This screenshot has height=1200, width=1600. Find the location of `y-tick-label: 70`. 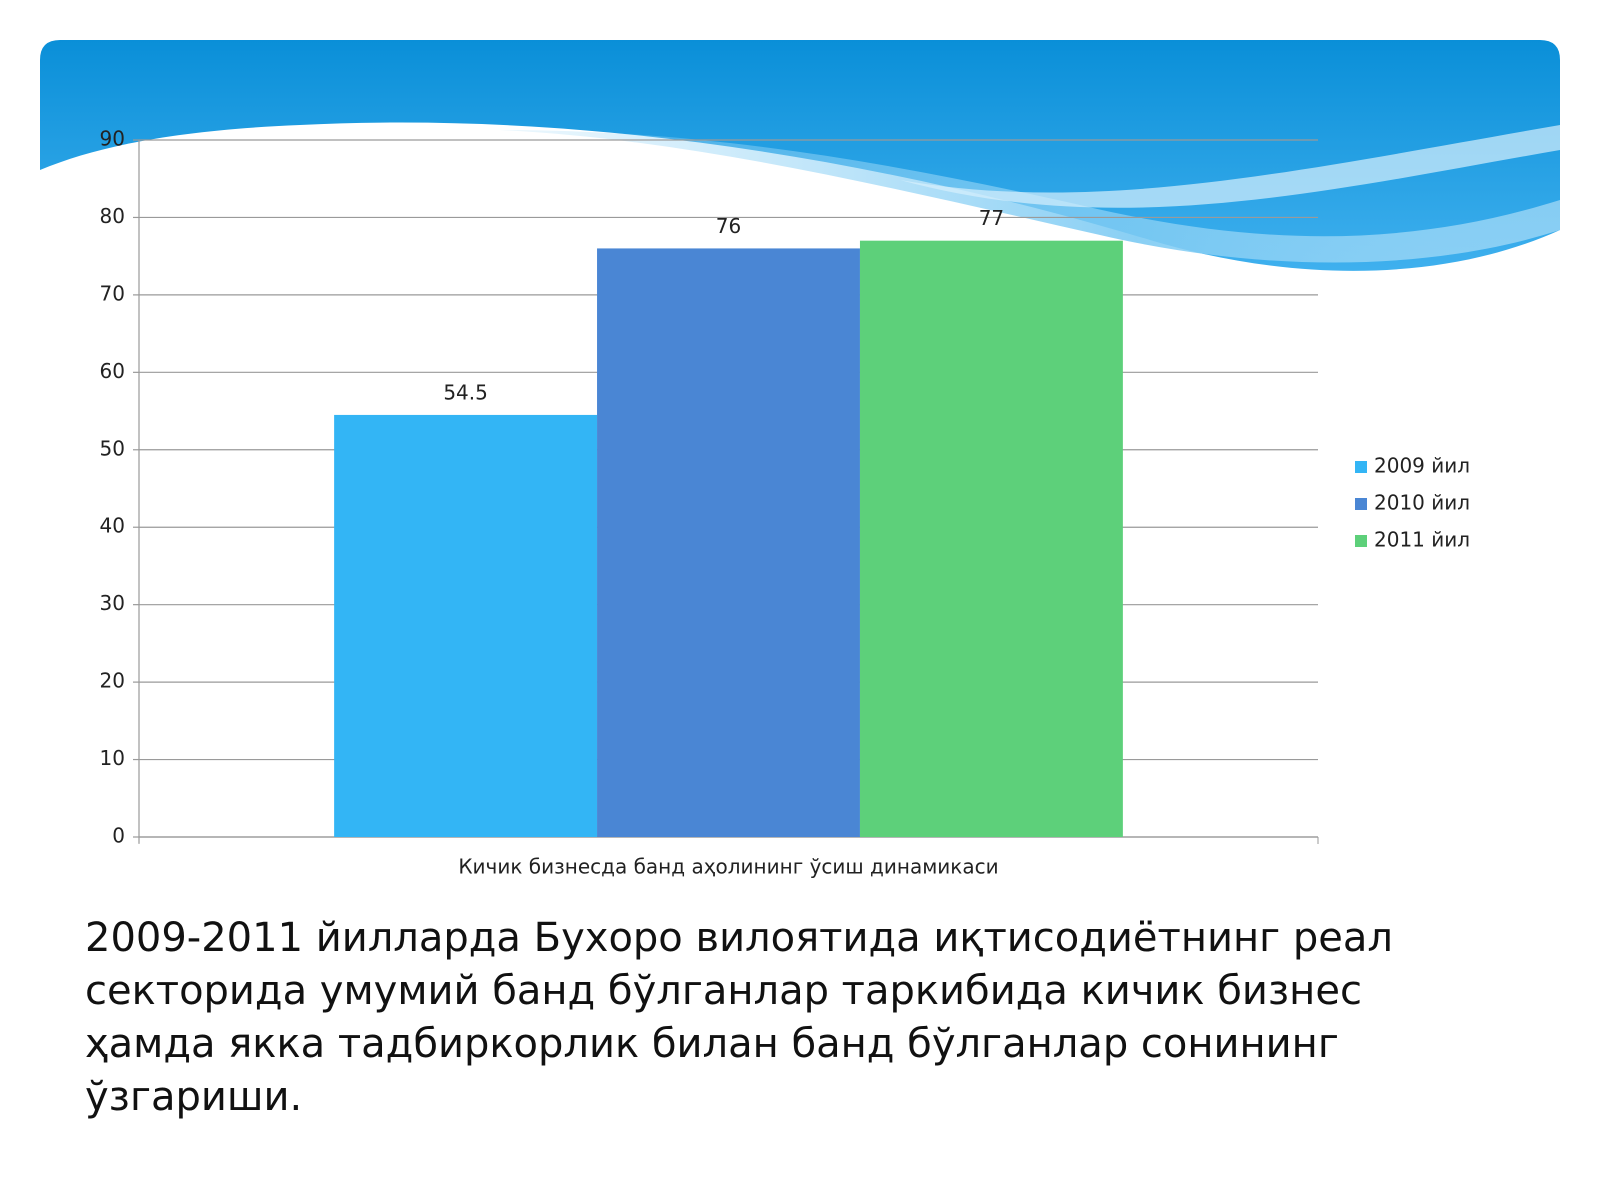

y-tick-label: 70 is located at coordinates (112, 293).